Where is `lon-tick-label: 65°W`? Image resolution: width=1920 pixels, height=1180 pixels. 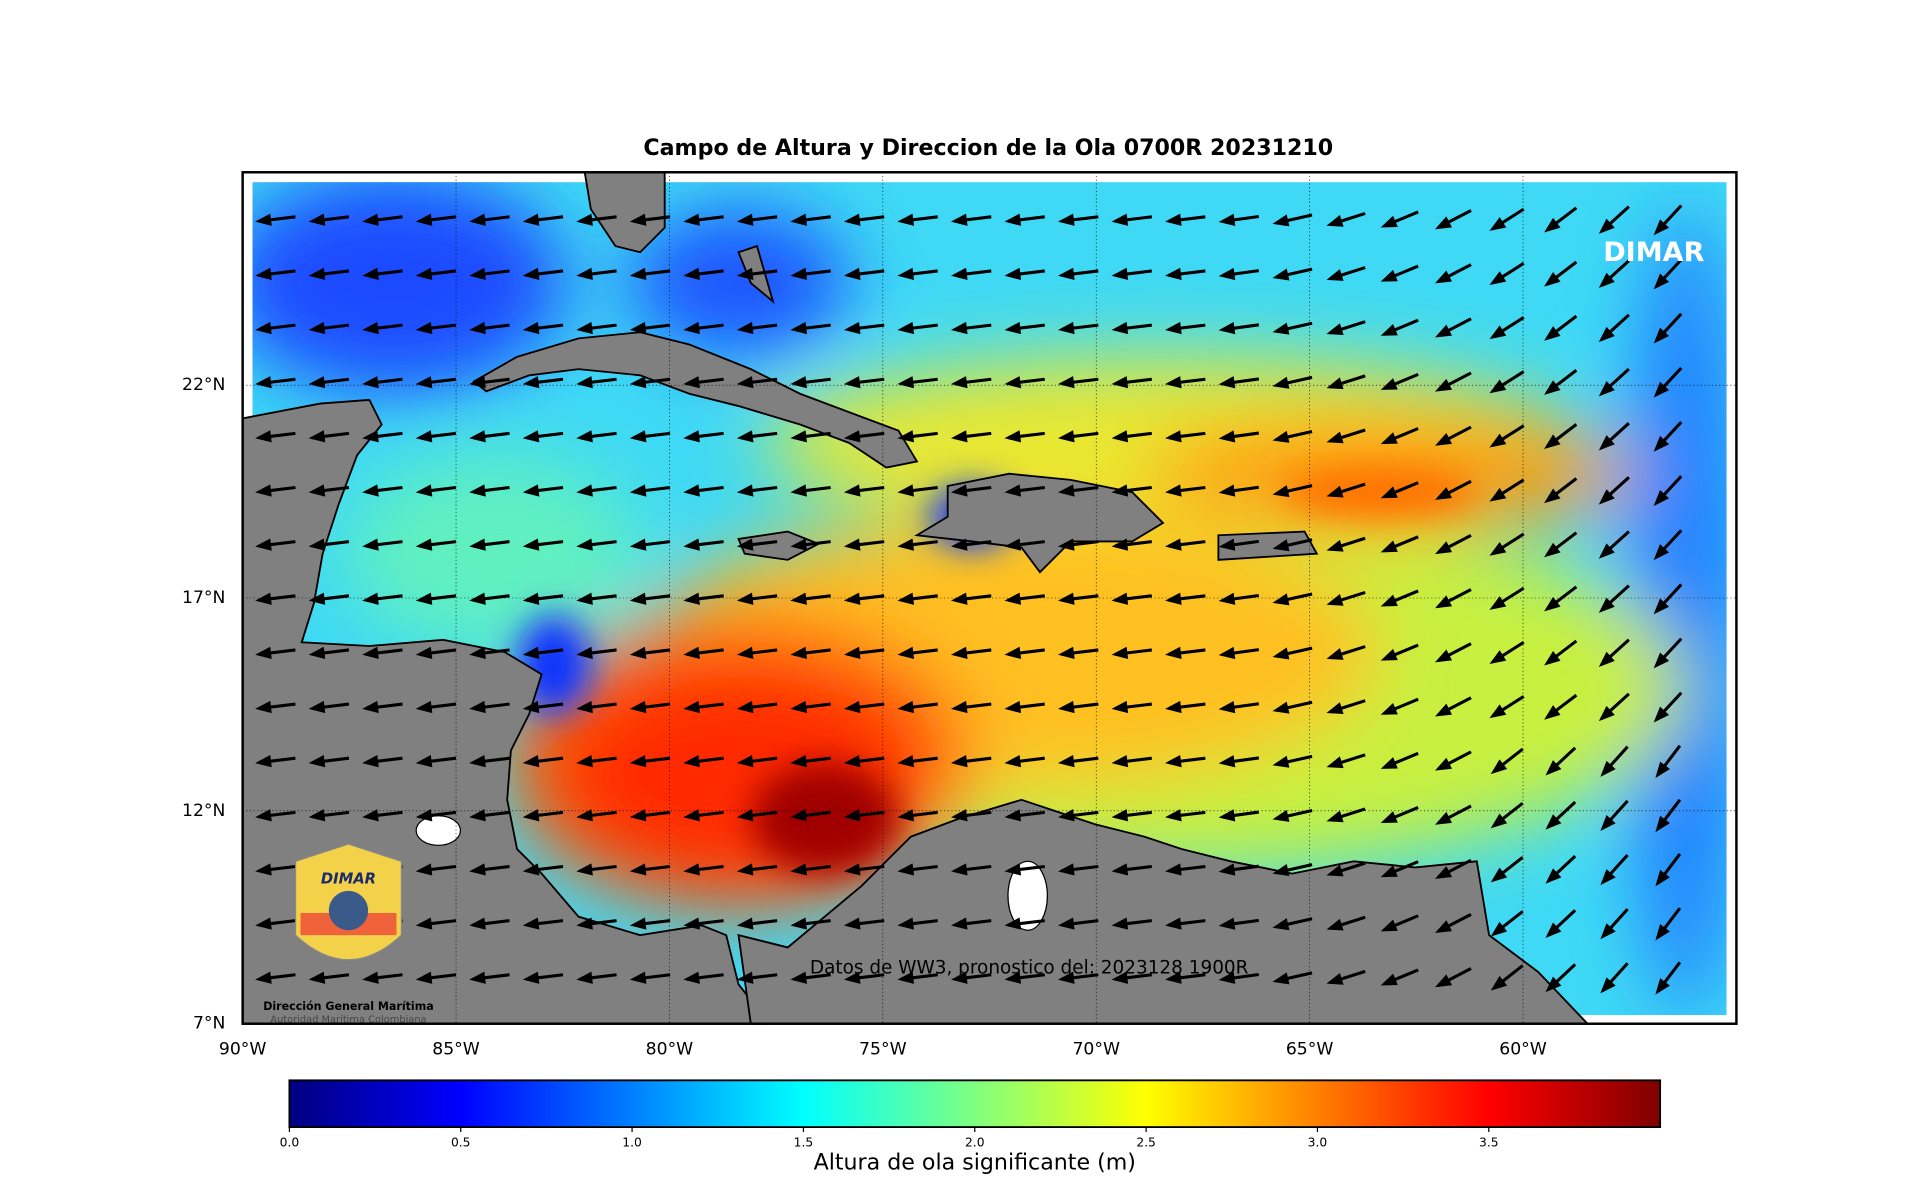
lon-tick-label: 65°W is located at coordinates (1310, 1050).